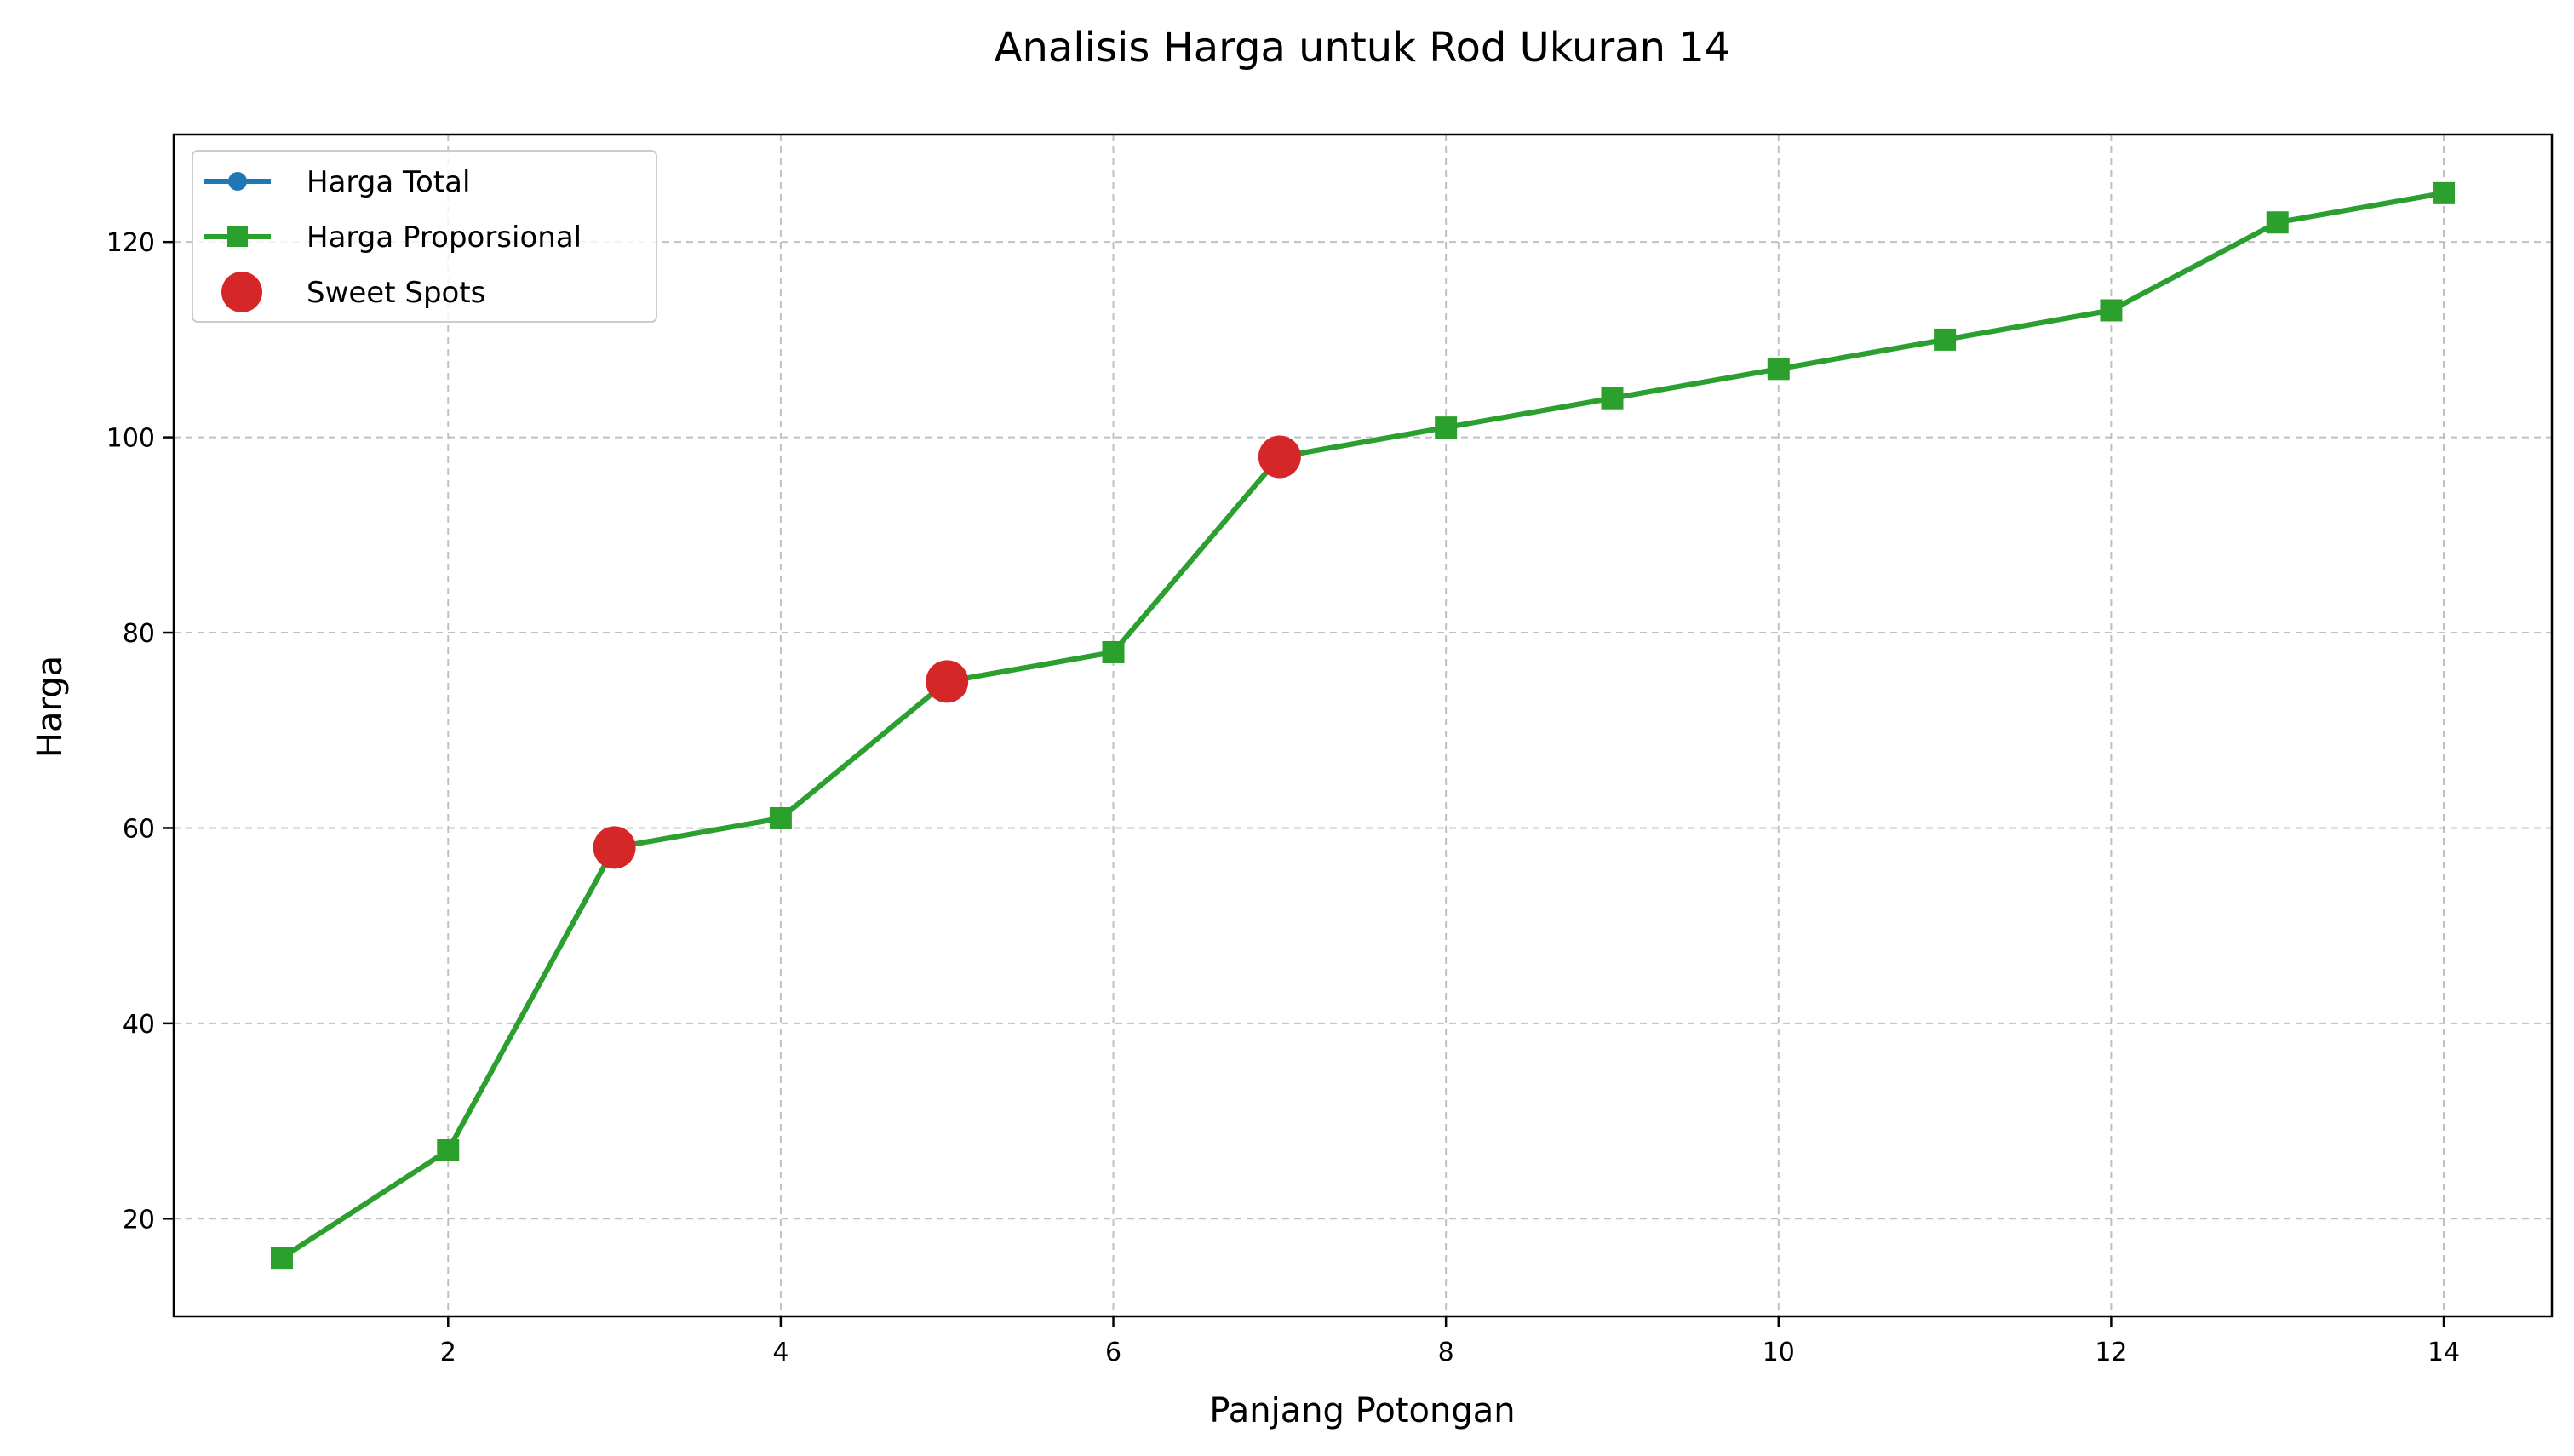 The image size is (2574, 1456). Describe the element at coordinates (1779, 1353) in the screenshot. I see `x-tick-label-10: 10` at that location.